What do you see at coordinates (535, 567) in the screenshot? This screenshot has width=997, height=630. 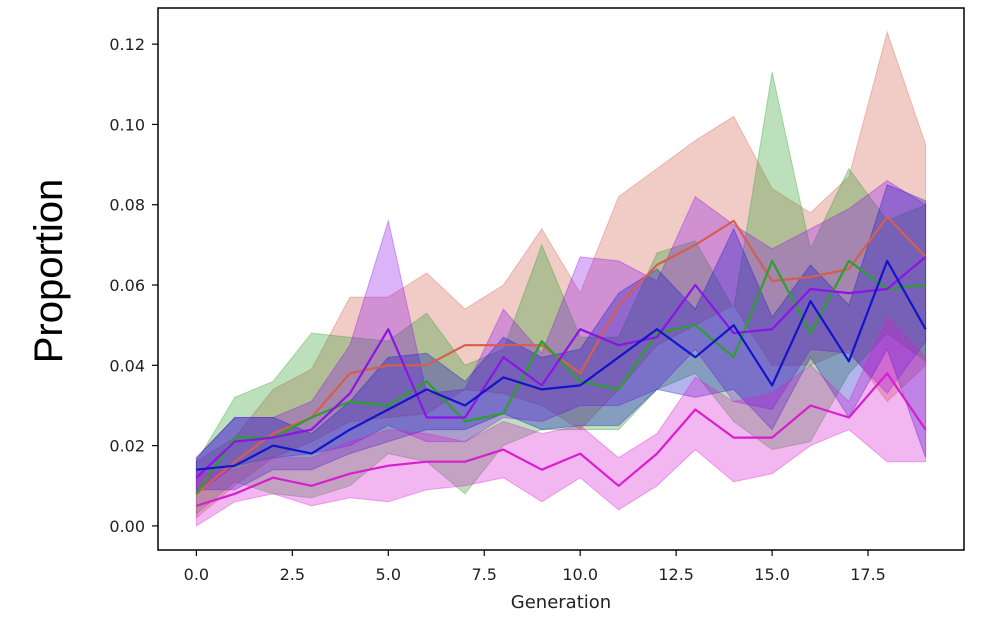 I see `x-axis: 0.0 2.5 5.0 7.5 10.0 12.5 15.0 17.5` at bounding box center [535, 567].